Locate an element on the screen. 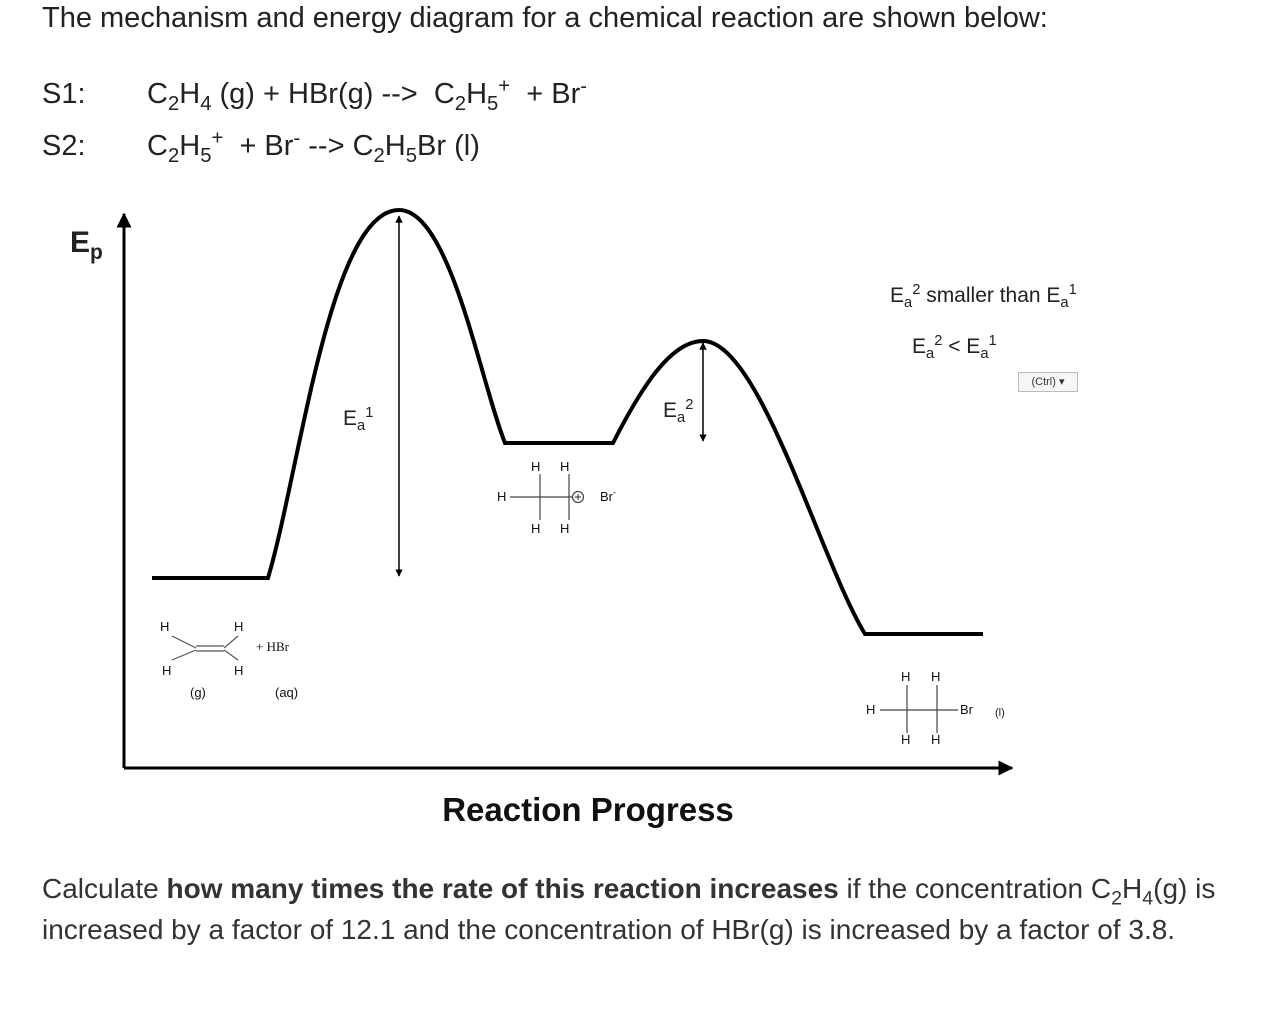 Image resolution: width=1288 pixels, height=1016 pixels. text: Br is located at coordinates (606, 496).